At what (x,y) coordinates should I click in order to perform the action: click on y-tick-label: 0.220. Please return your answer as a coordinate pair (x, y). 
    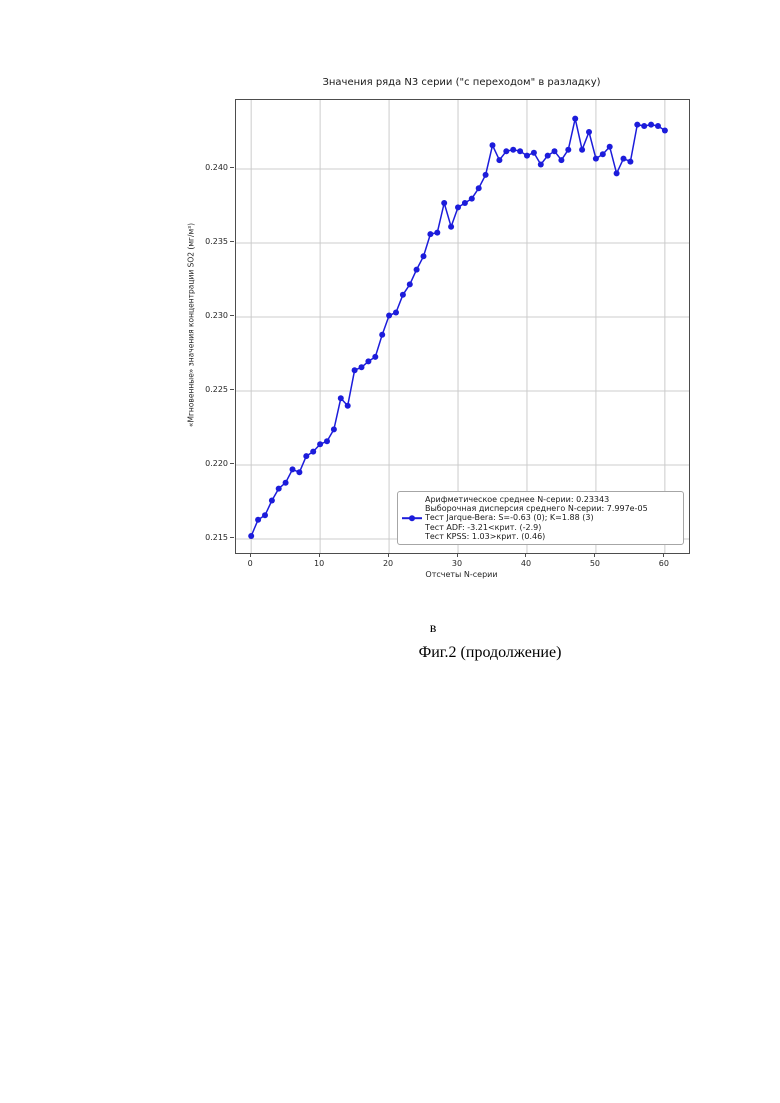
    Looking at the image, I should click on (216, 463).